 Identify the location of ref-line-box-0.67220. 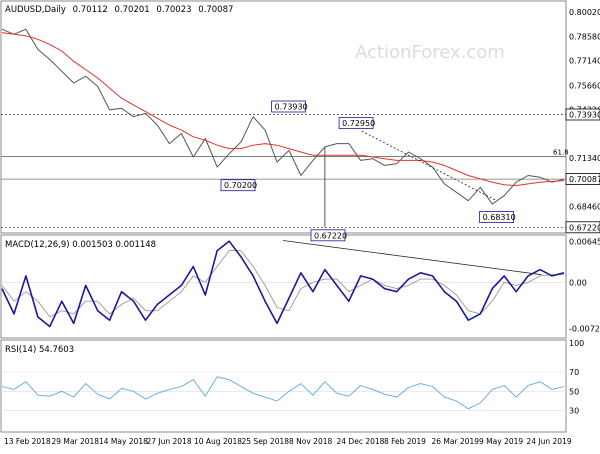
(582, 227).